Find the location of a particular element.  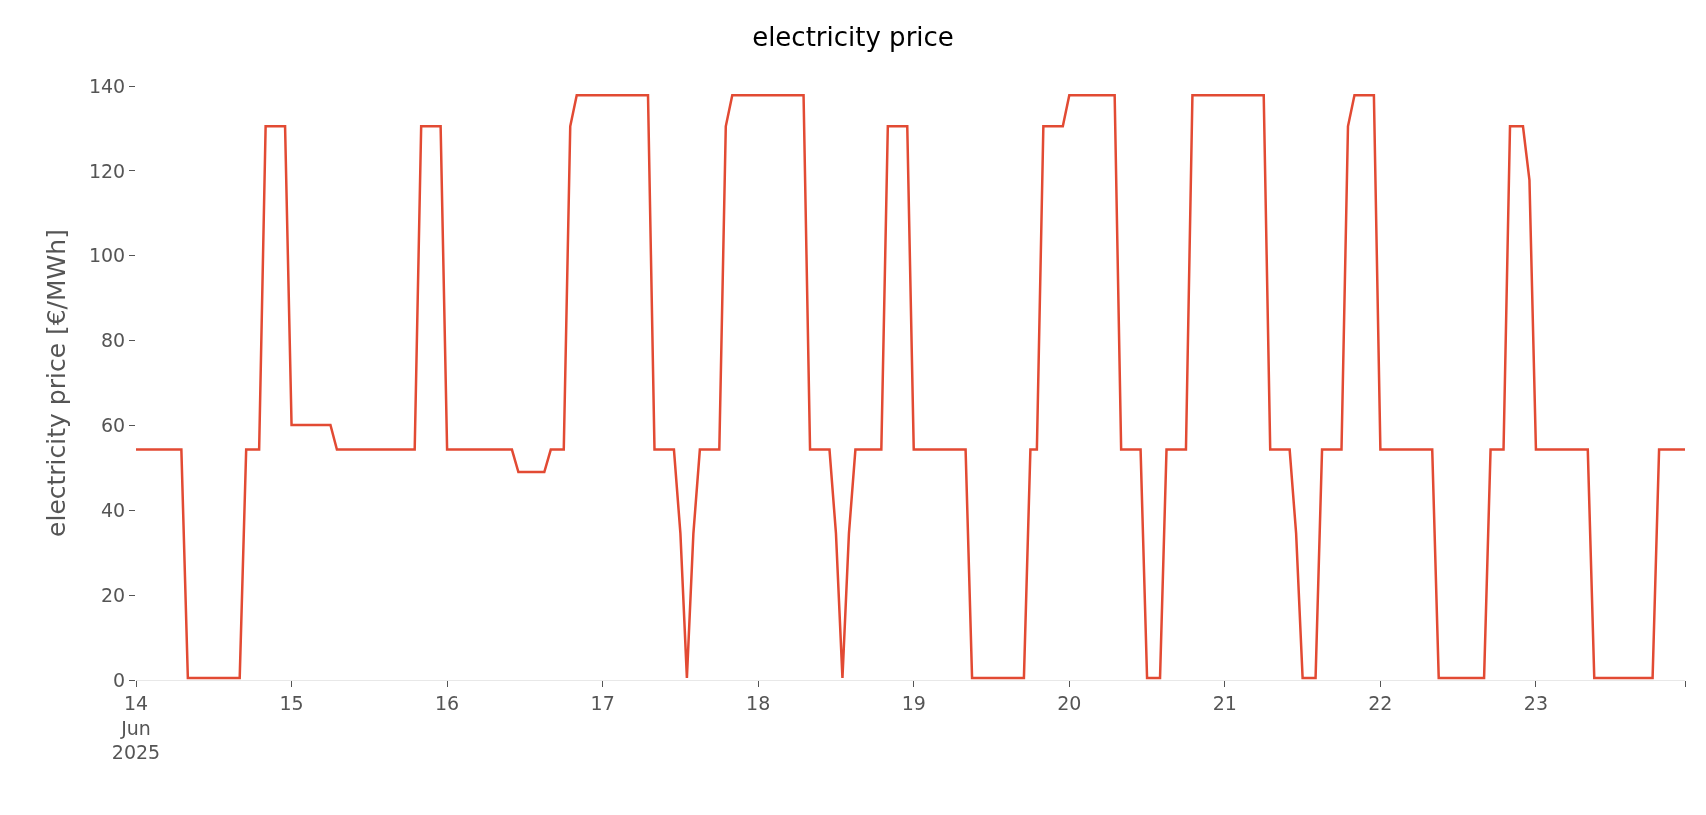

x-tick-label: 23 is located at coordinates (1536, 702).